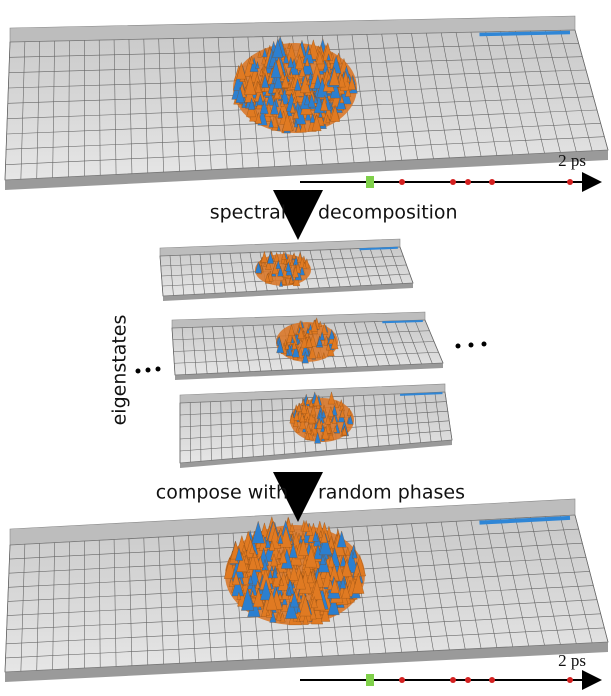 The width and height of the screenshot is (611, 696). What do you see at coordinates (222, 493) in the screenshot?
I see `step-left: compose with` at bounding box center [222, 493].